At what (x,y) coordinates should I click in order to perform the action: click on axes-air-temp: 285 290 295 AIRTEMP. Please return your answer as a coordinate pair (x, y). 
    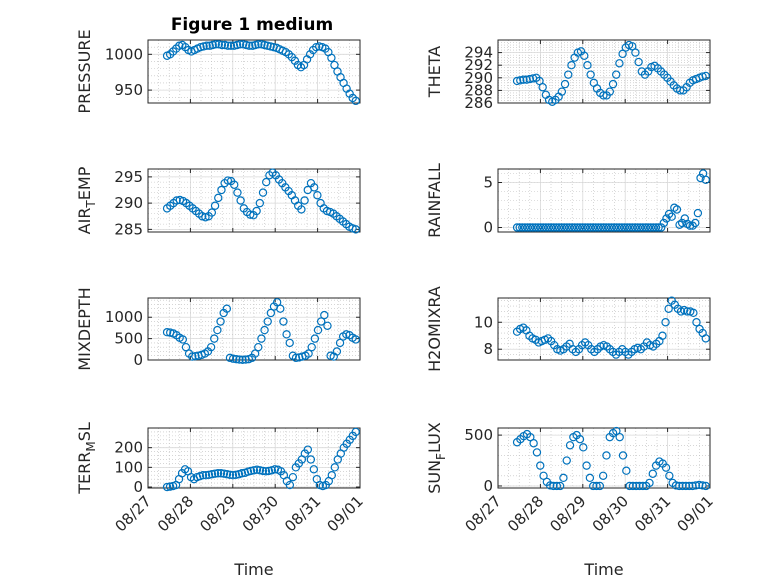
    Looking at the image, I should click on (218, 202).